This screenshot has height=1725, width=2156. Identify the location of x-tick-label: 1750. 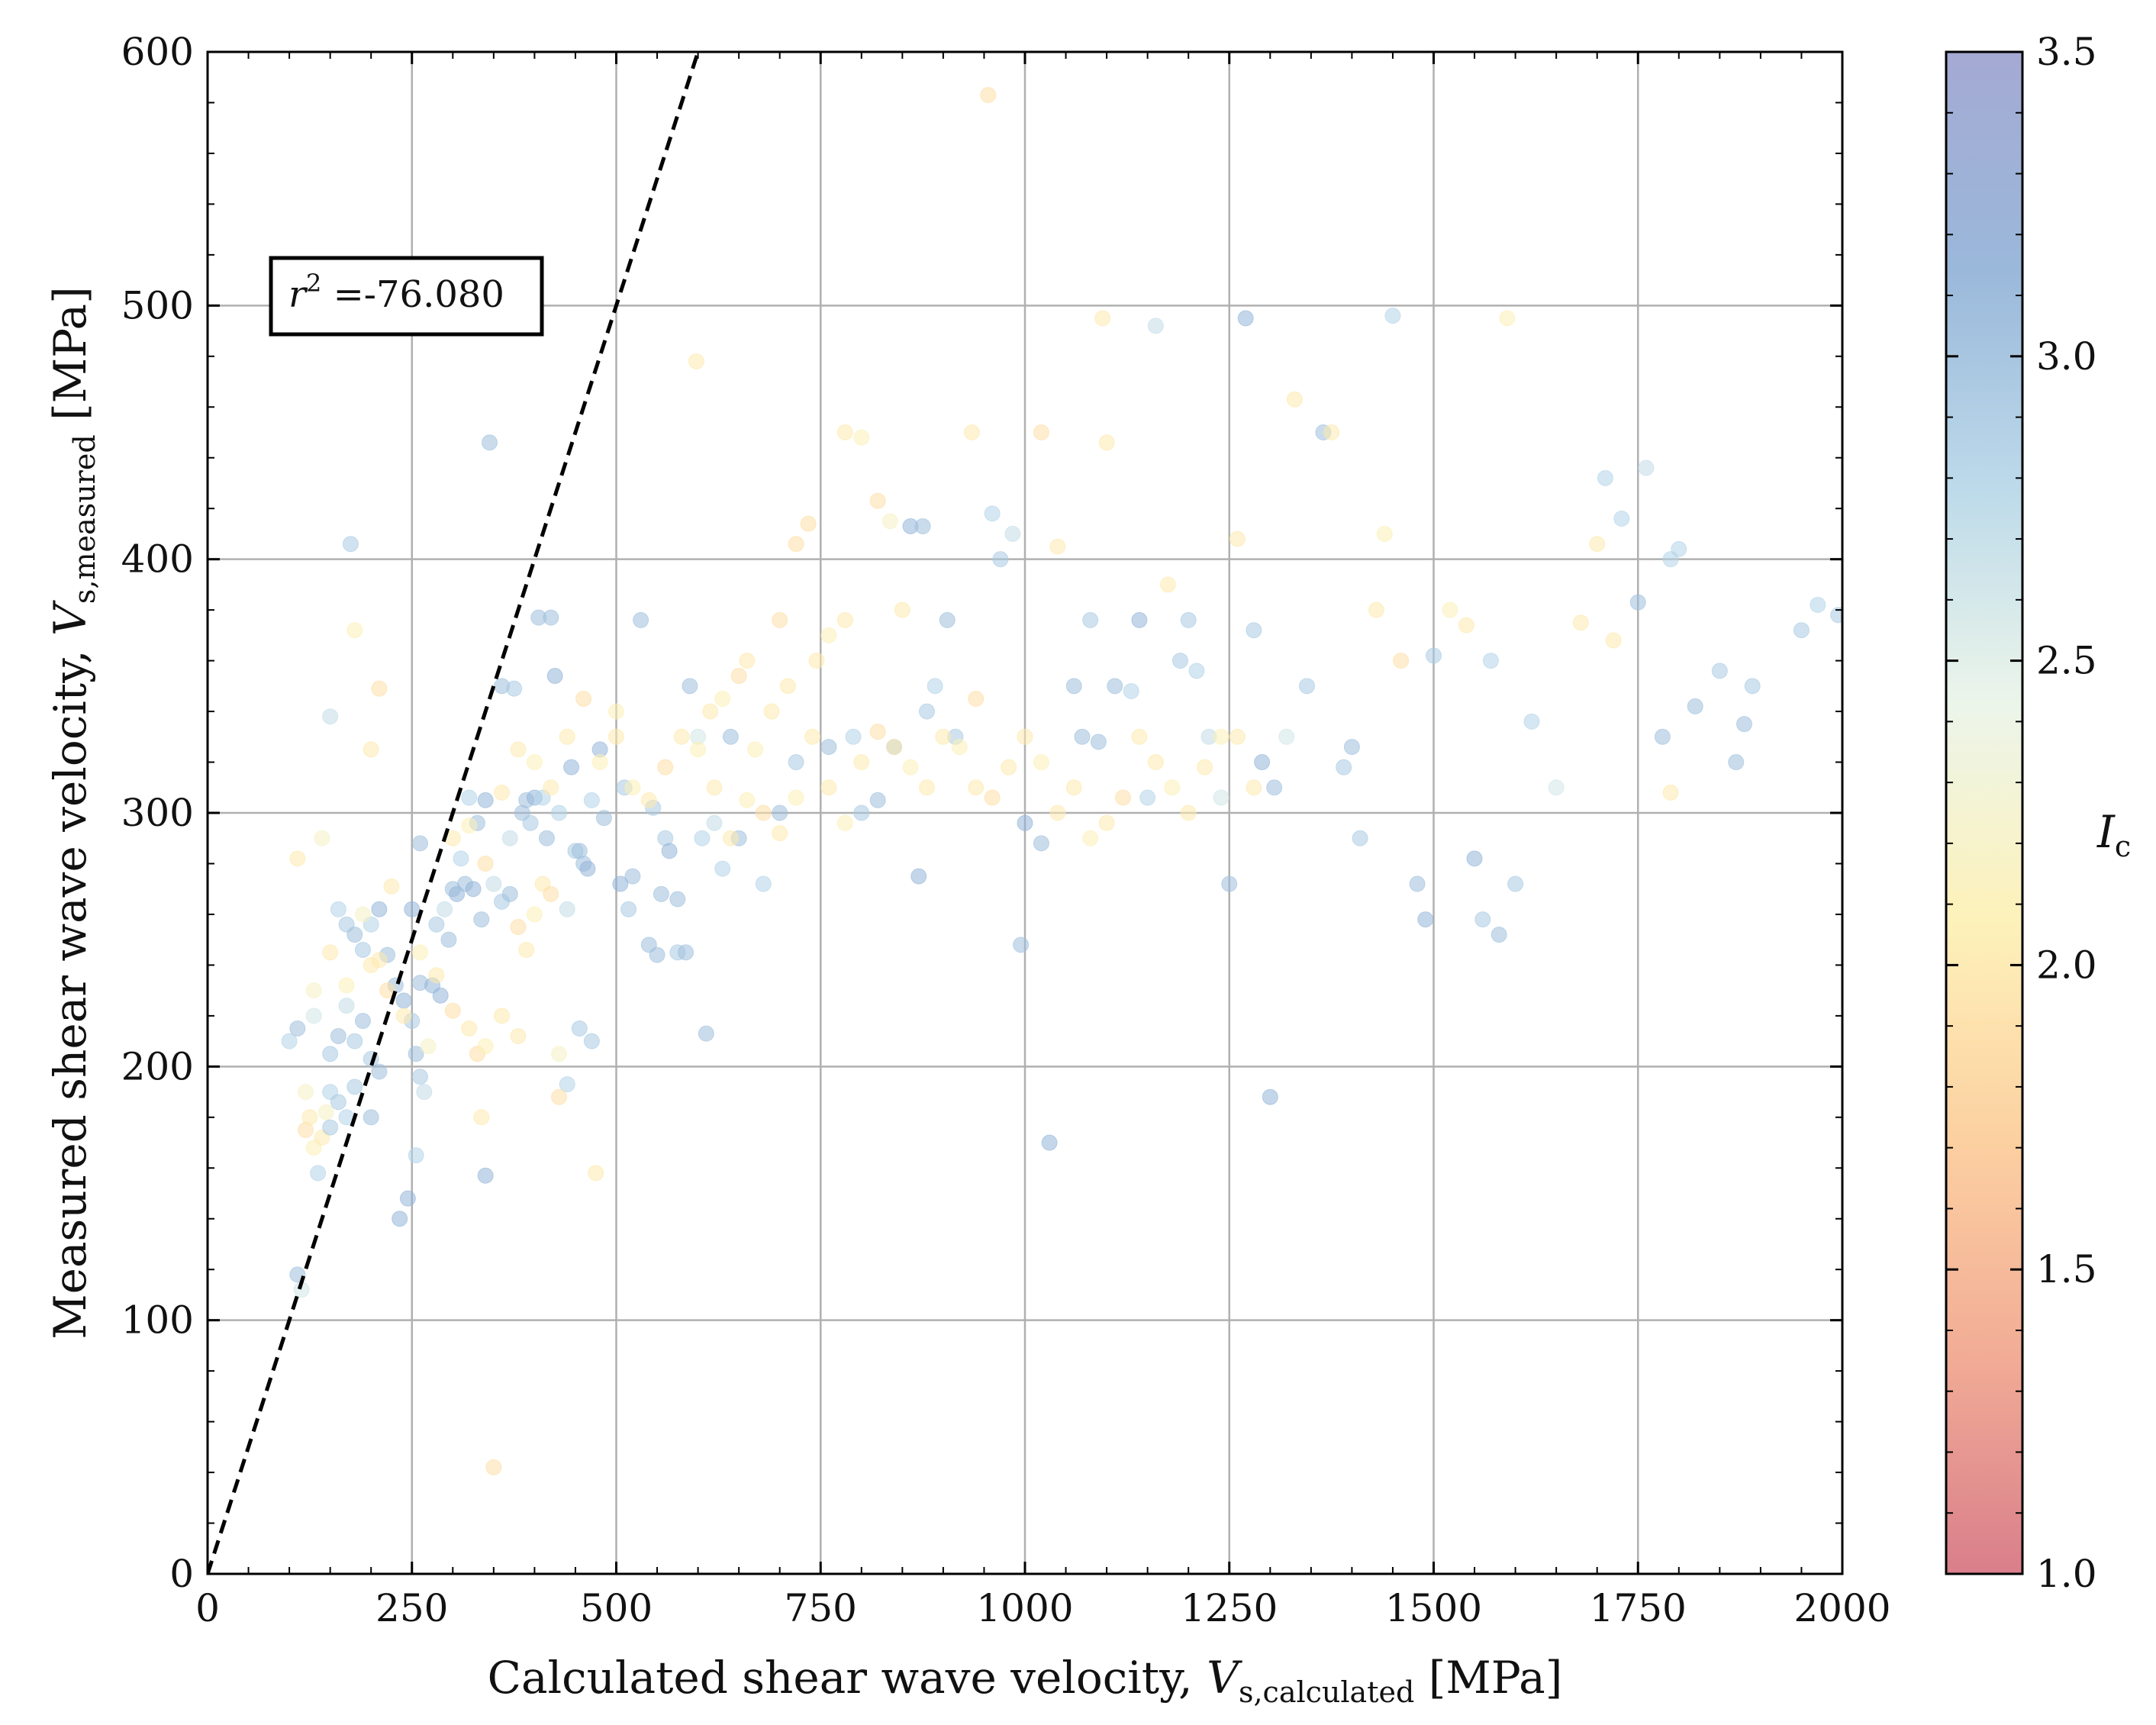
(1638, 1608).